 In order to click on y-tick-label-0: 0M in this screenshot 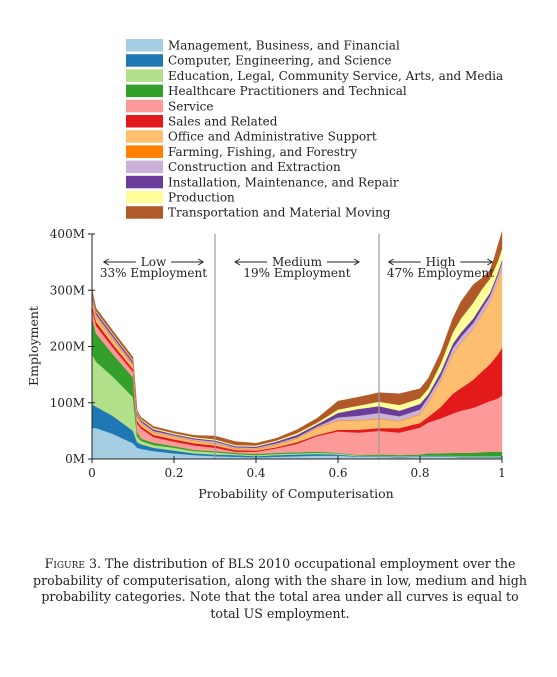, I will do `click(75, 459)`.